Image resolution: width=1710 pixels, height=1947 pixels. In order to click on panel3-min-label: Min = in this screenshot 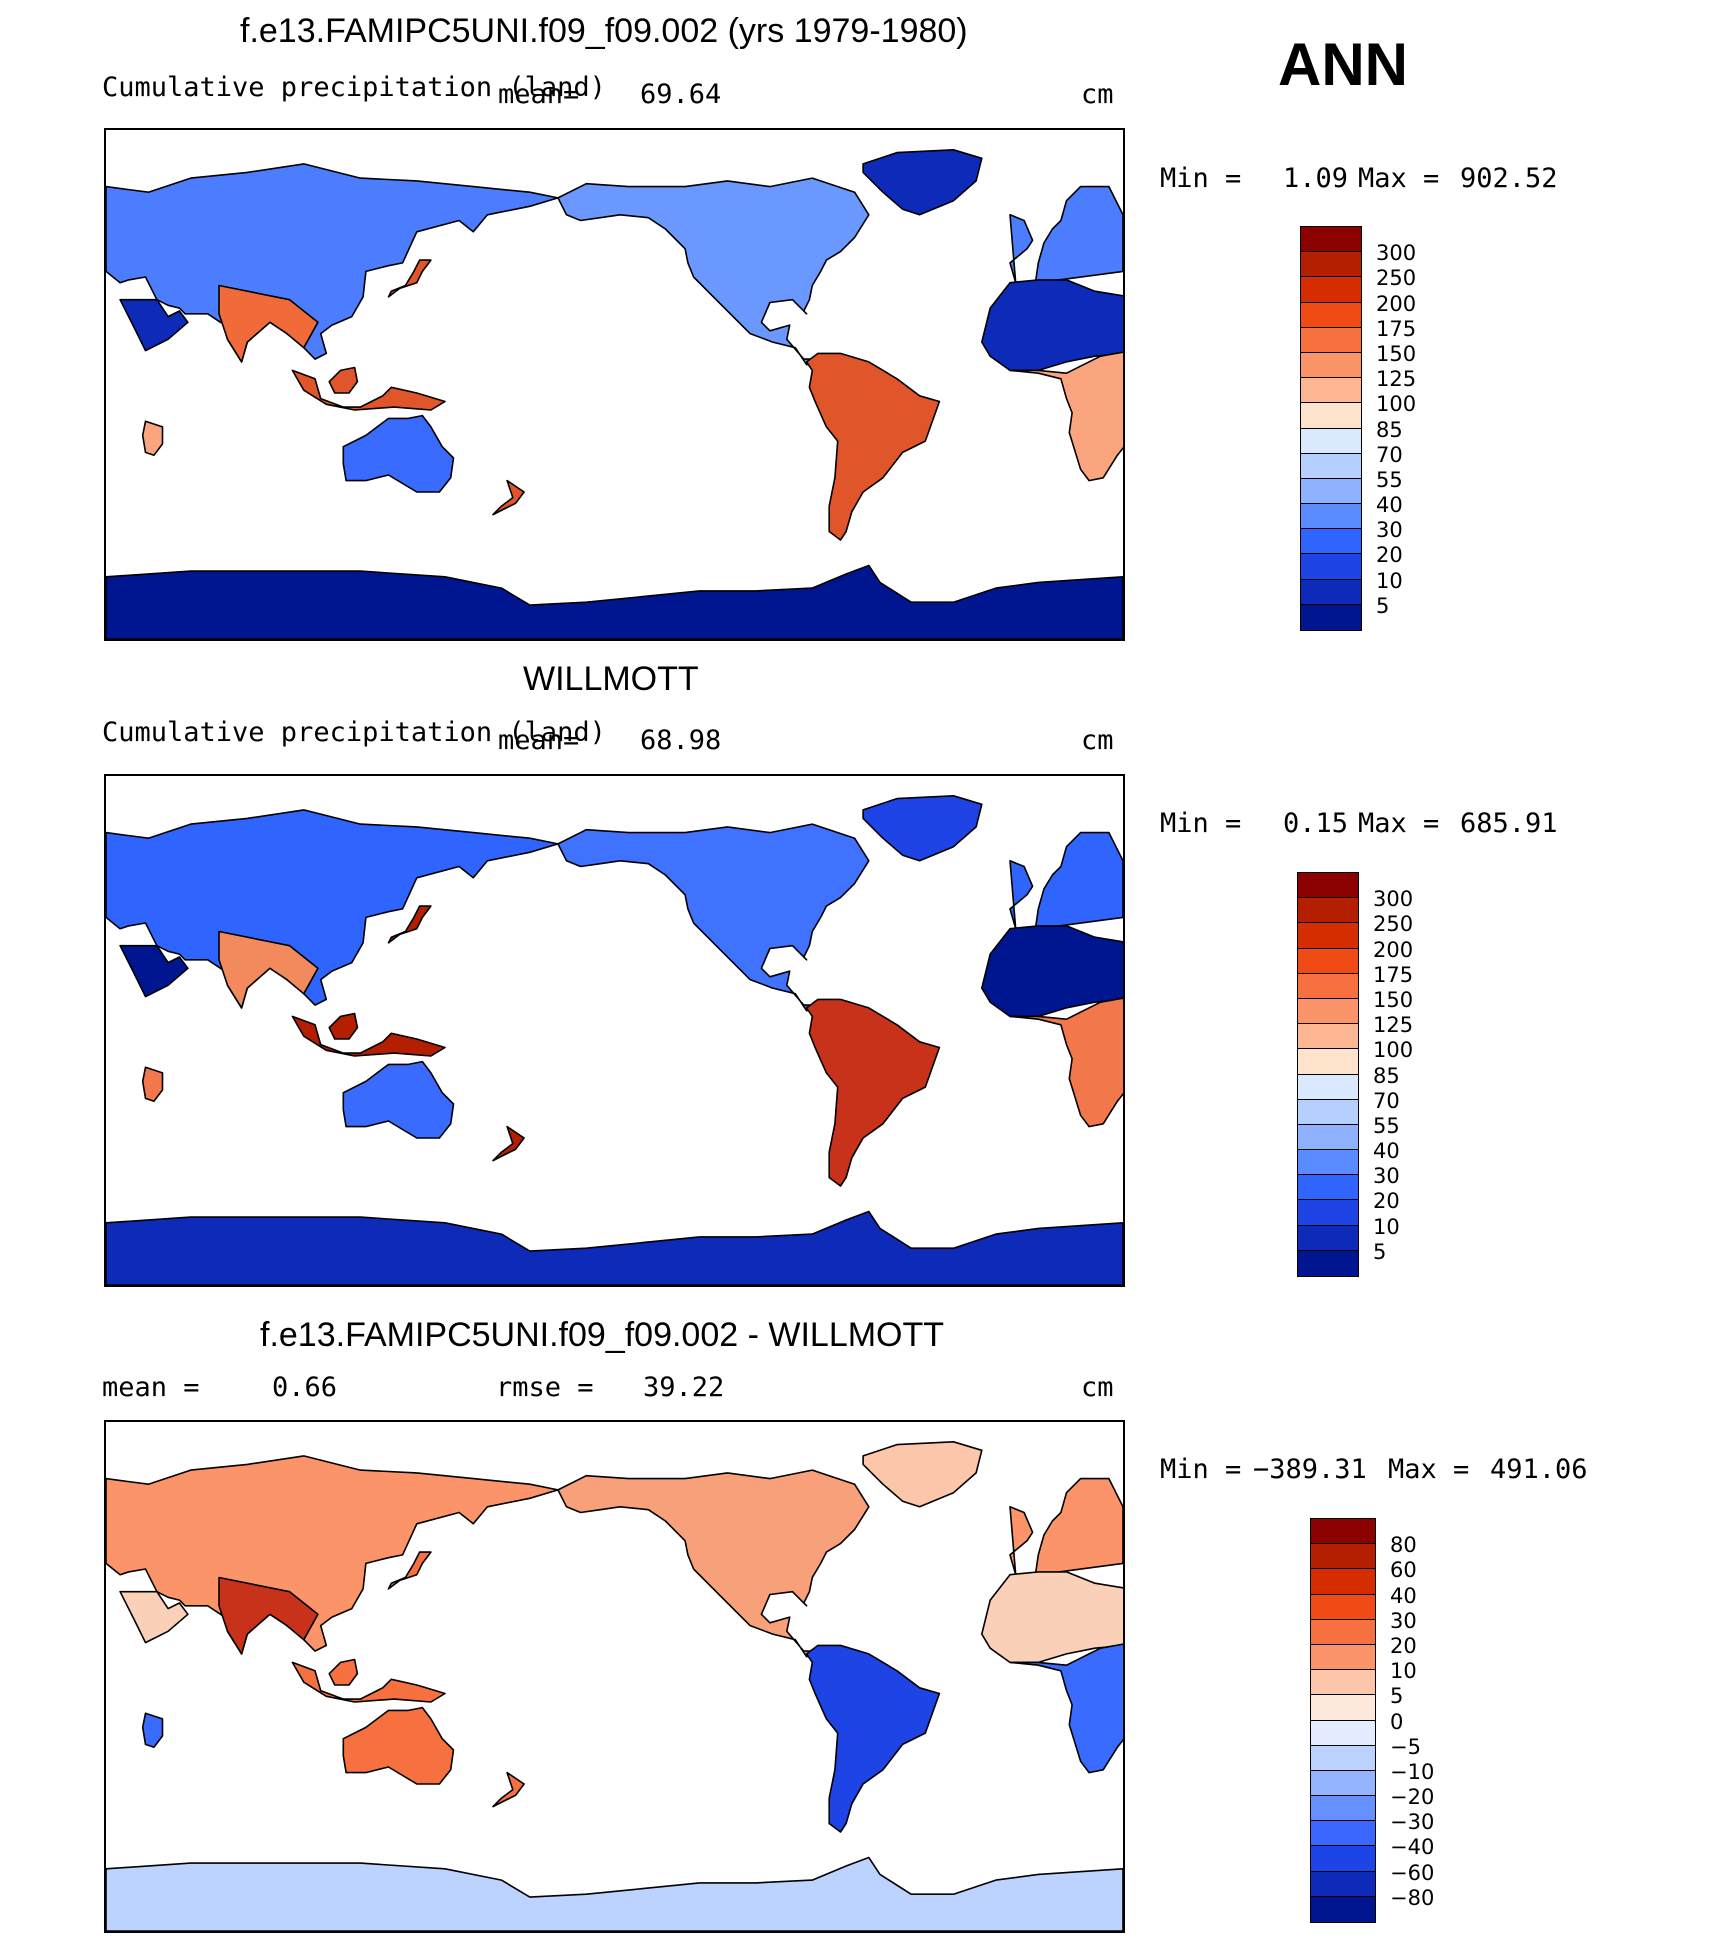, I will do `click(1201, 1469)`.